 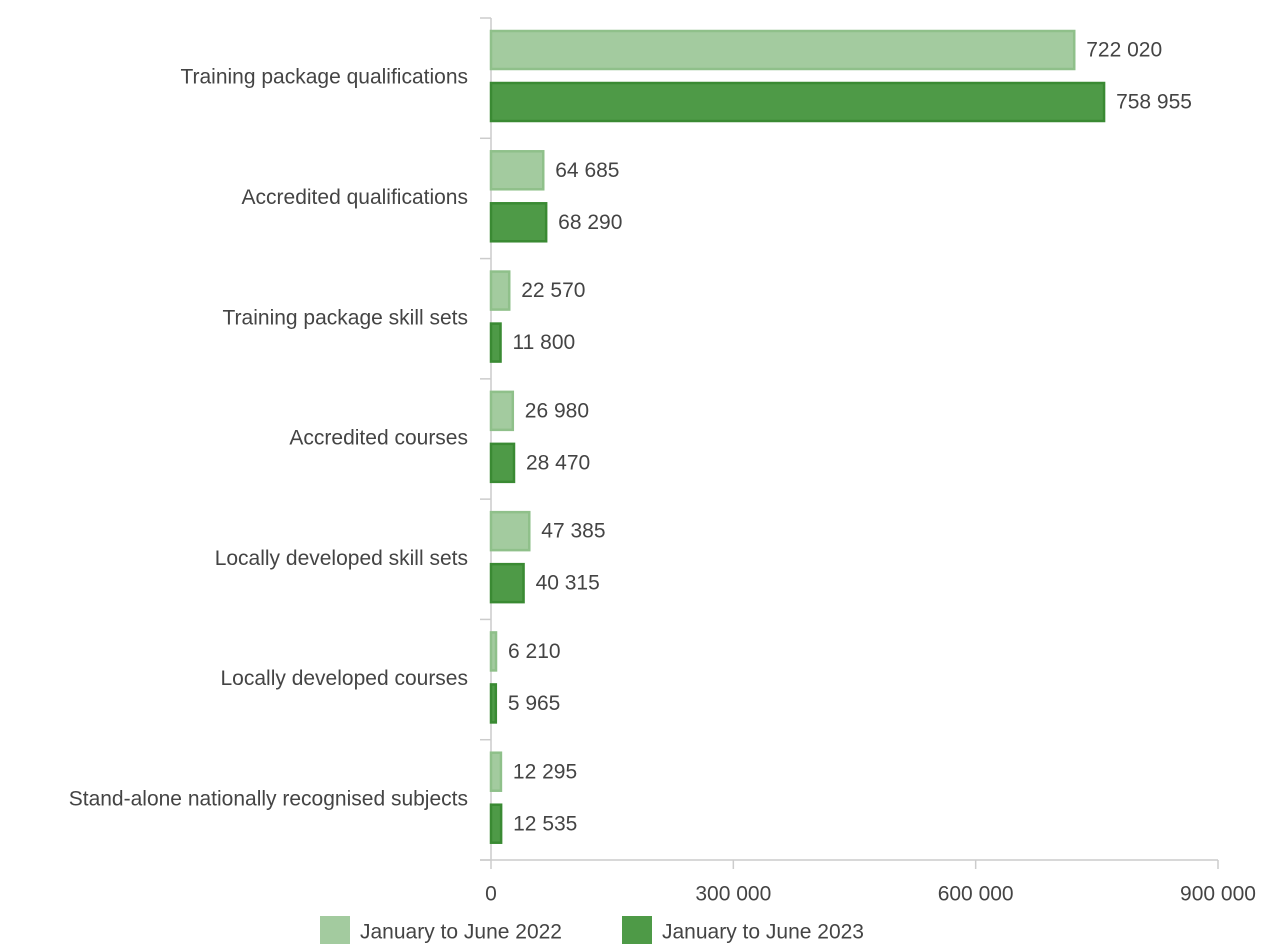 What do you see at coordinates (587, 170) in the screenshot?
I see `value-label: 64 685` at bounding box center [587, 170].